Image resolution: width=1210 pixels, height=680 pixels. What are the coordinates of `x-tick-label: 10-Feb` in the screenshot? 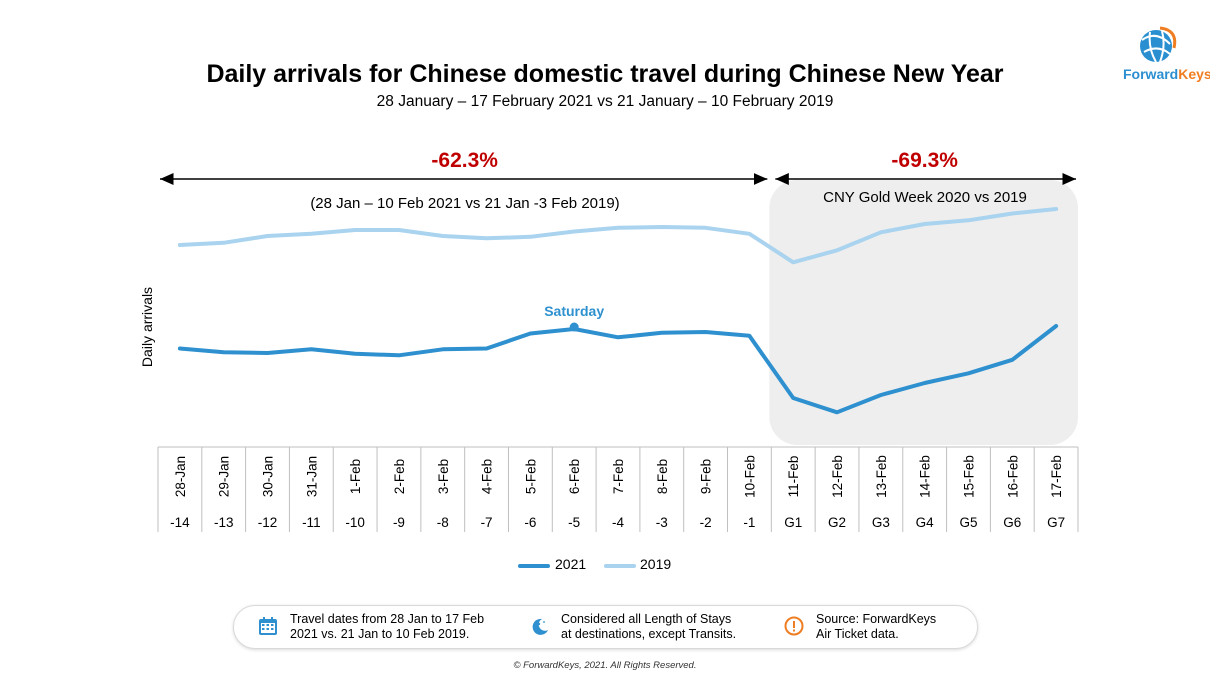 It's located at (749, 476).